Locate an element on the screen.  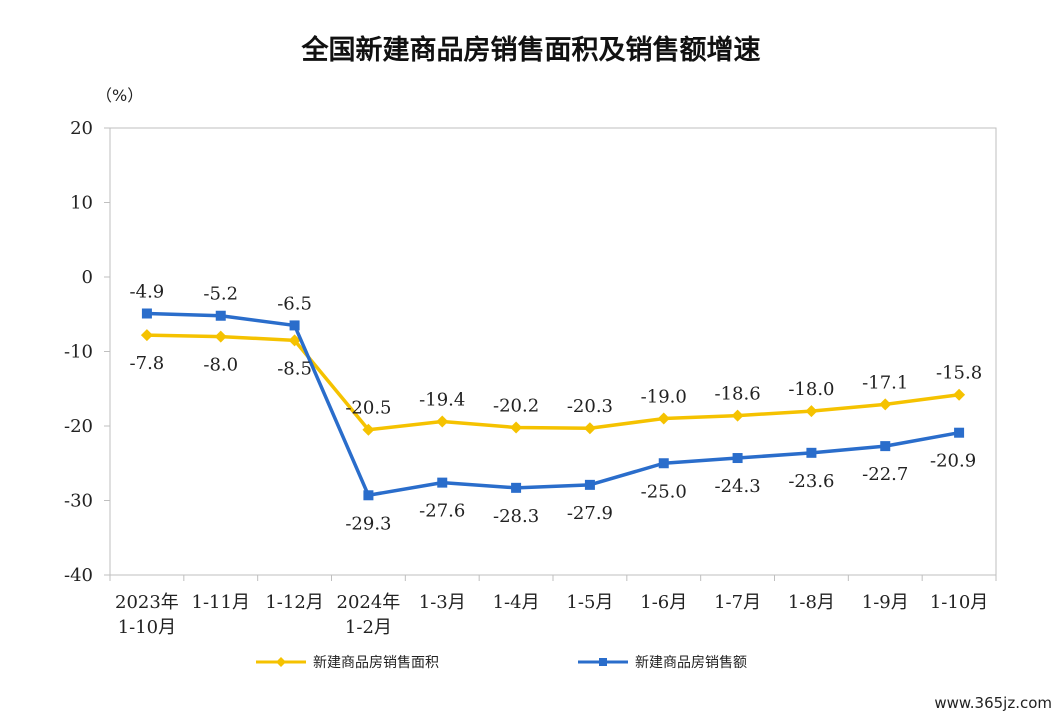
data-label: -27.6 is located at coordinates (442, 511).